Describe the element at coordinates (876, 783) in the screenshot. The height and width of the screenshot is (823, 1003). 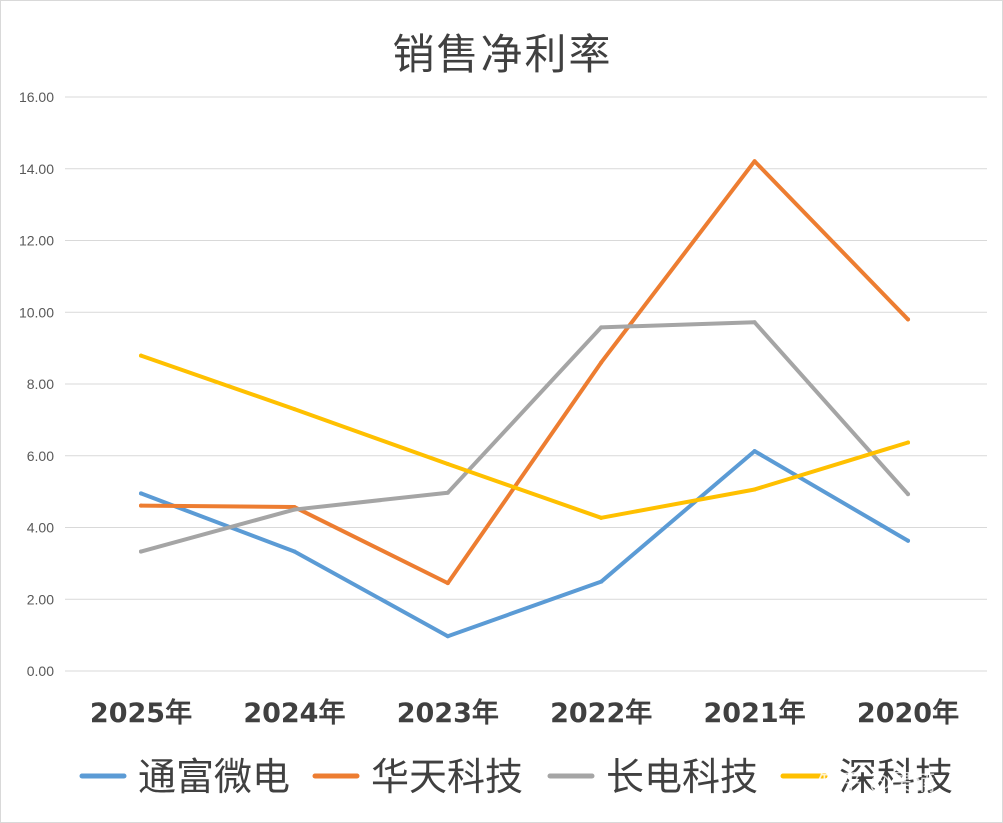
I see `watermark-text: 知乎 @昊楠` at that location.